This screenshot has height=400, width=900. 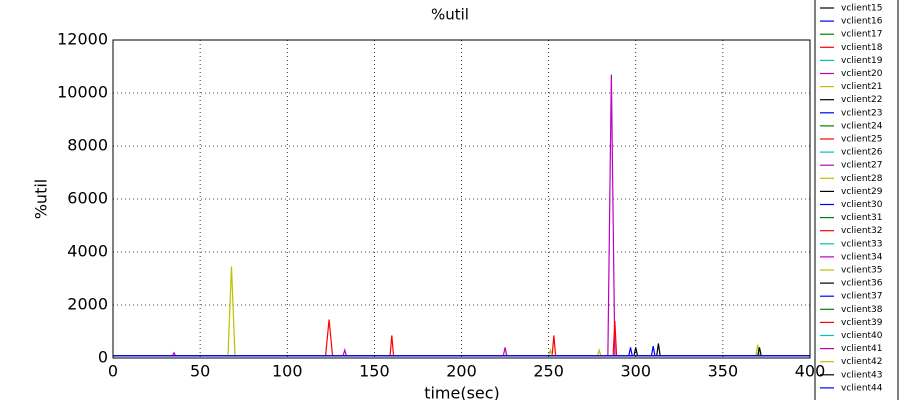 I want to click on legend-label: vclient20, so click(x=862, y=74).